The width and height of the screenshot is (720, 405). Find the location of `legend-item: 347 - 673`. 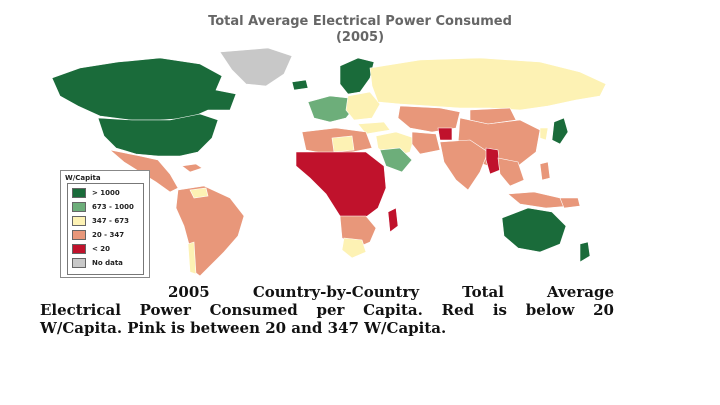

legend-item: 347 - 673 is located at coordinates (107, 221).